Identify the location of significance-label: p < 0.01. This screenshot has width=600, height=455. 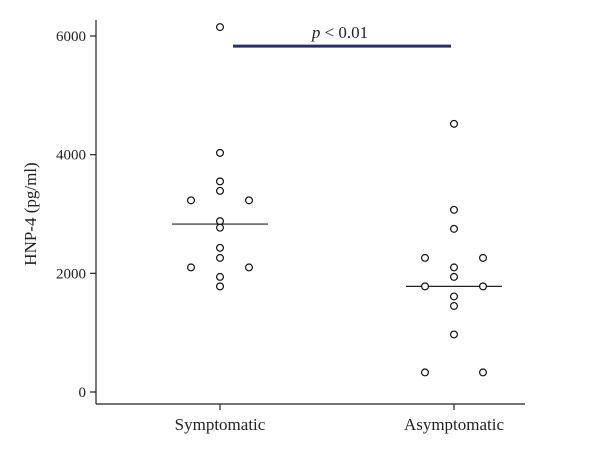
(339, 32).